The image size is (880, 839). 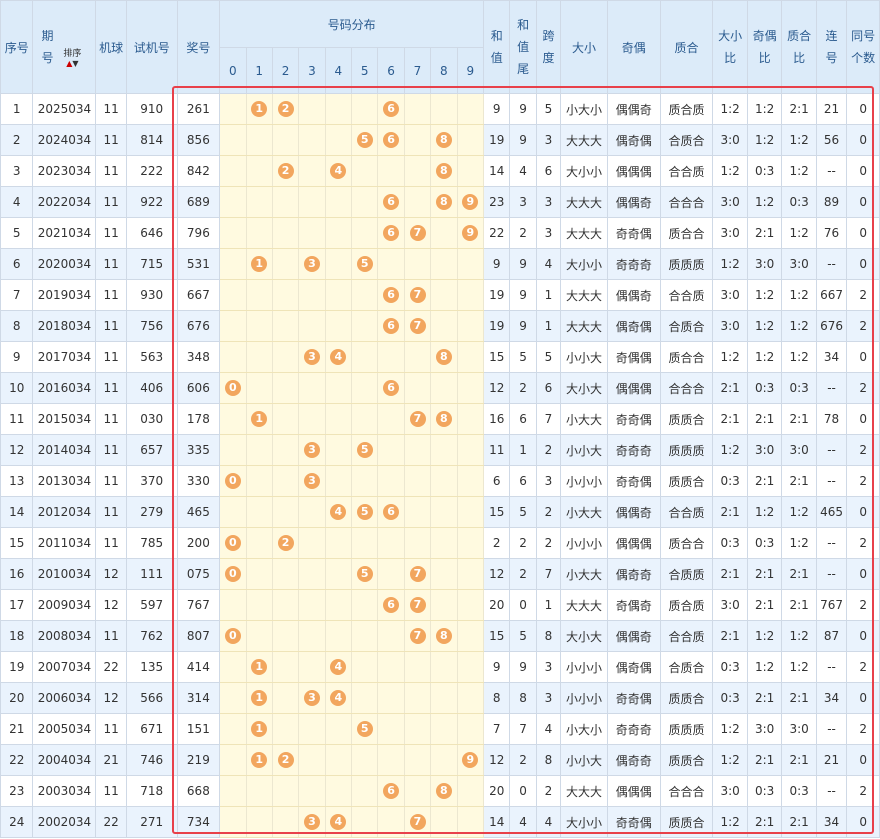 What do you see at coordinates (111, 760) in the screenshot?
I see `cell-machine: 21` at bounding box center [111, 760].